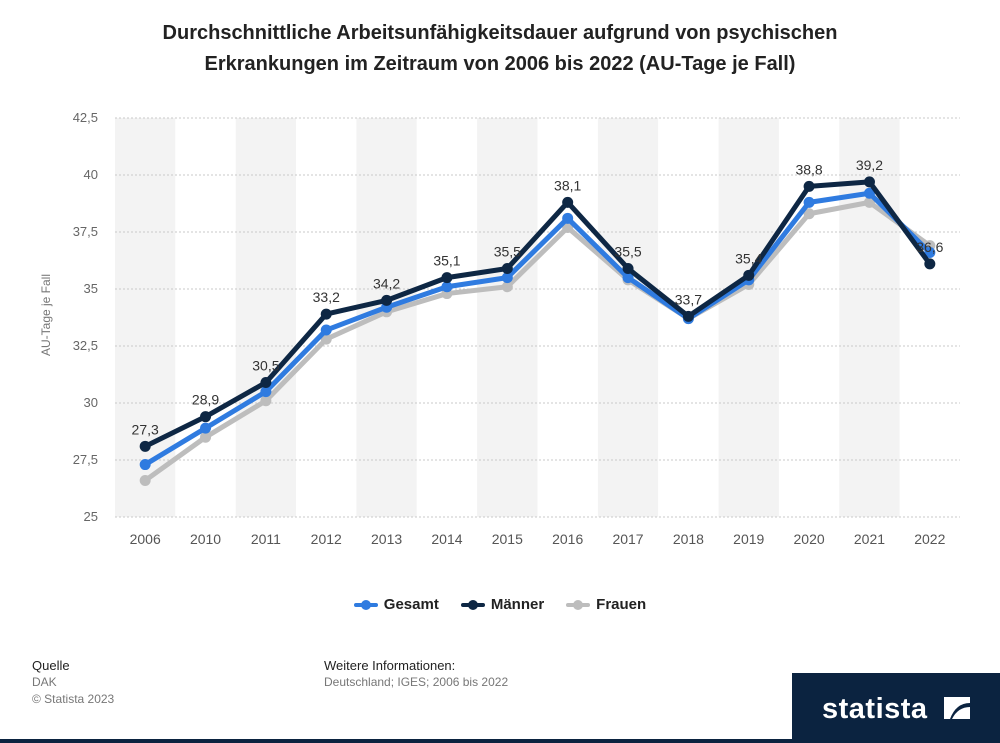  I want to click on legend-swatch-frauen, so click(578, 605).